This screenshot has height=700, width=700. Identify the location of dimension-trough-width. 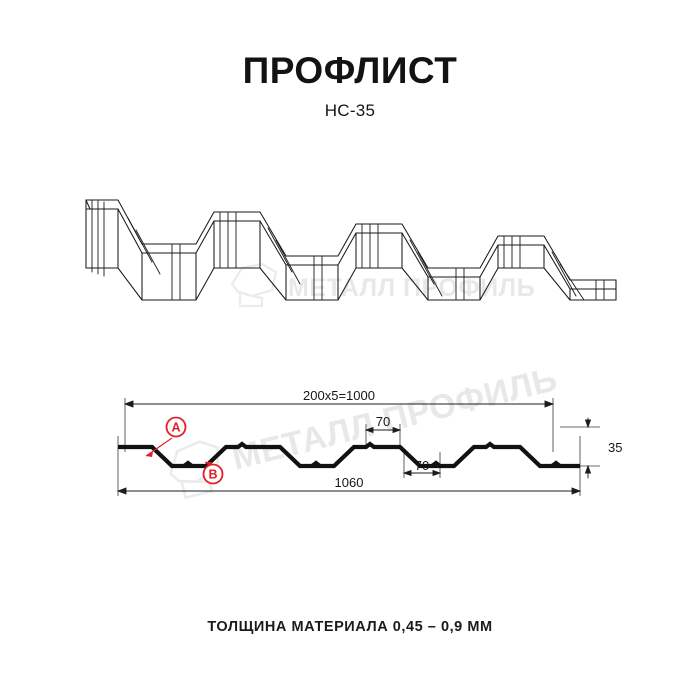
(422, 473).